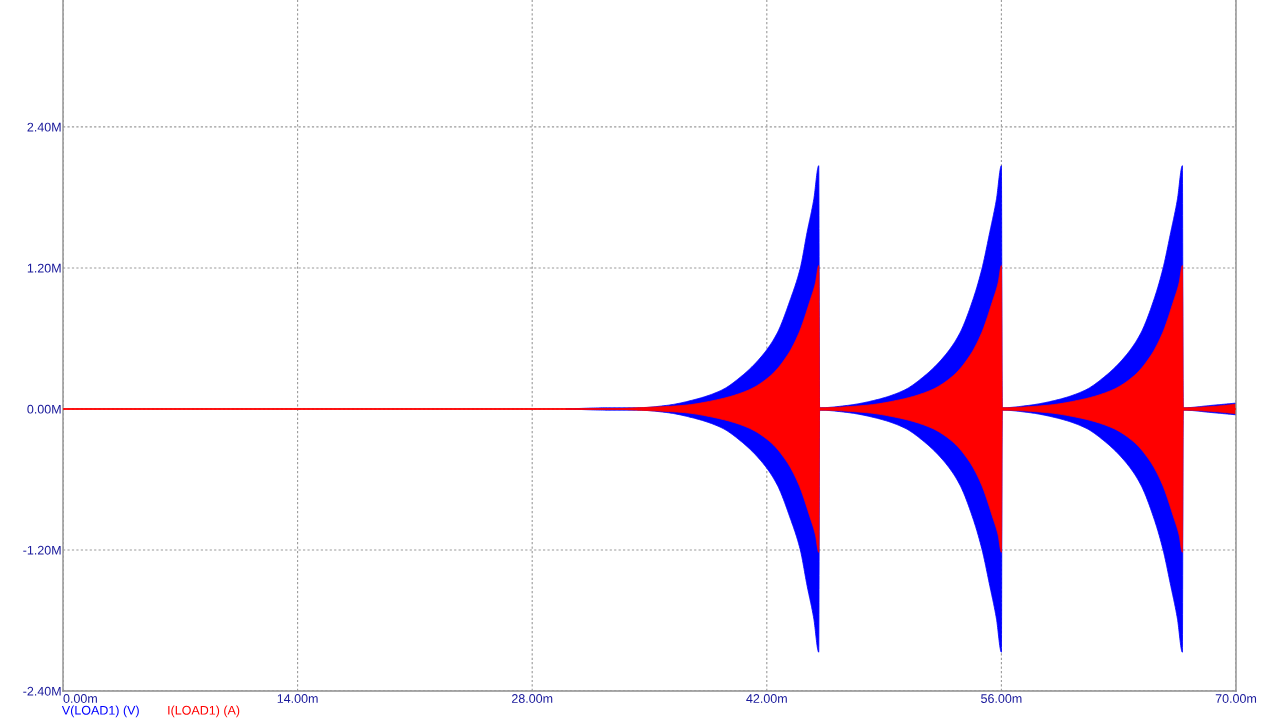 The image size is (1280, 720). I want to click on x-tick-label: 14.00m, so click(297, 698).